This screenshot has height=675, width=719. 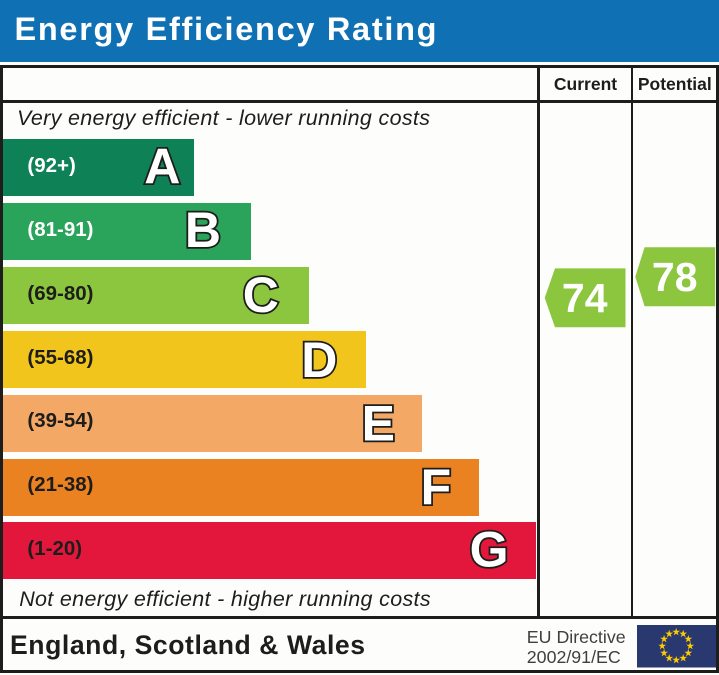 I want to click on svg-text: F, so click(x=436, y=487).